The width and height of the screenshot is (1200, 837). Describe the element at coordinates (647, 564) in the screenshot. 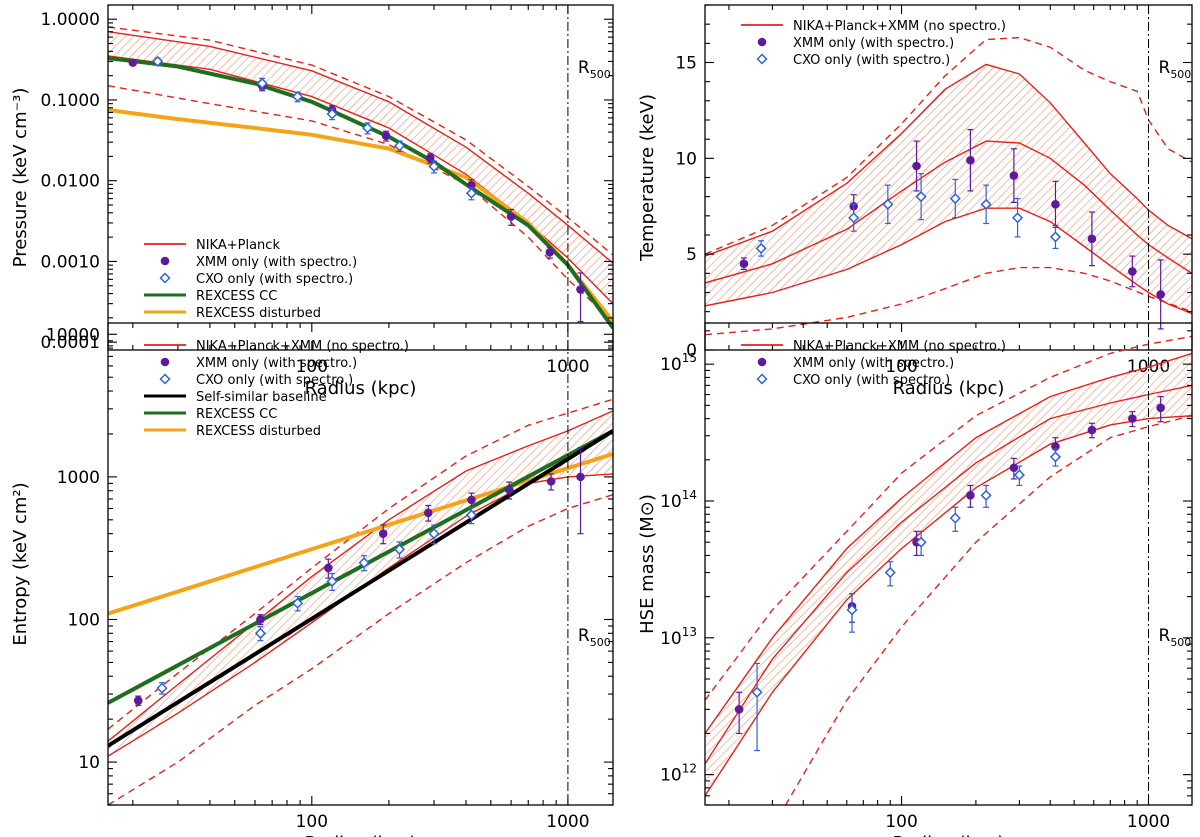

I see `y-axis-label: HSE mass (M⊙)` at that location.